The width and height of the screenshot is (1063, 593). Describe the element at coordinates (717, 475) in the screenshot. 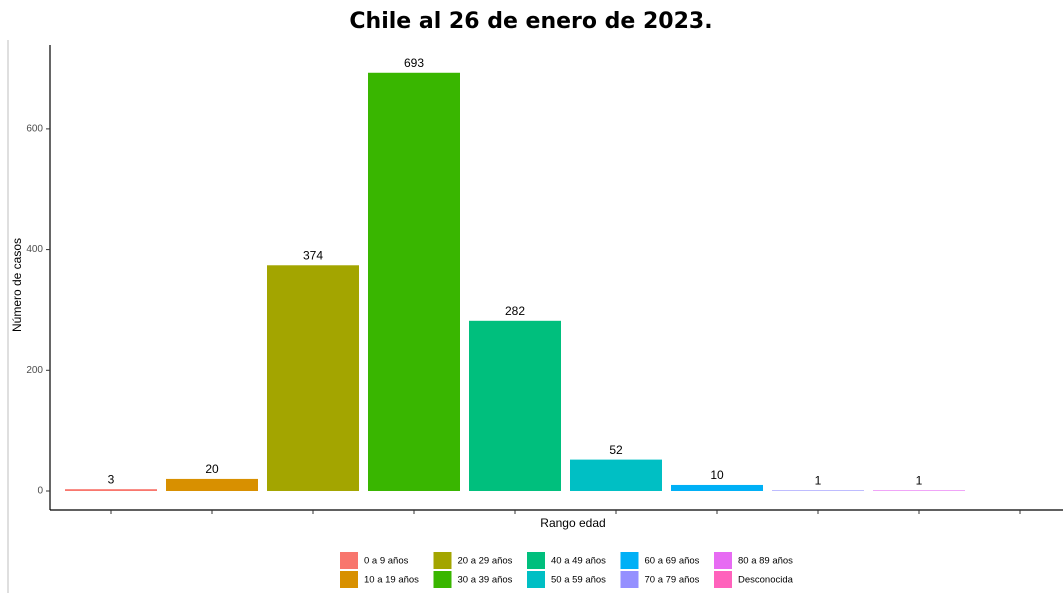

I see `value-label: 10` at that location.